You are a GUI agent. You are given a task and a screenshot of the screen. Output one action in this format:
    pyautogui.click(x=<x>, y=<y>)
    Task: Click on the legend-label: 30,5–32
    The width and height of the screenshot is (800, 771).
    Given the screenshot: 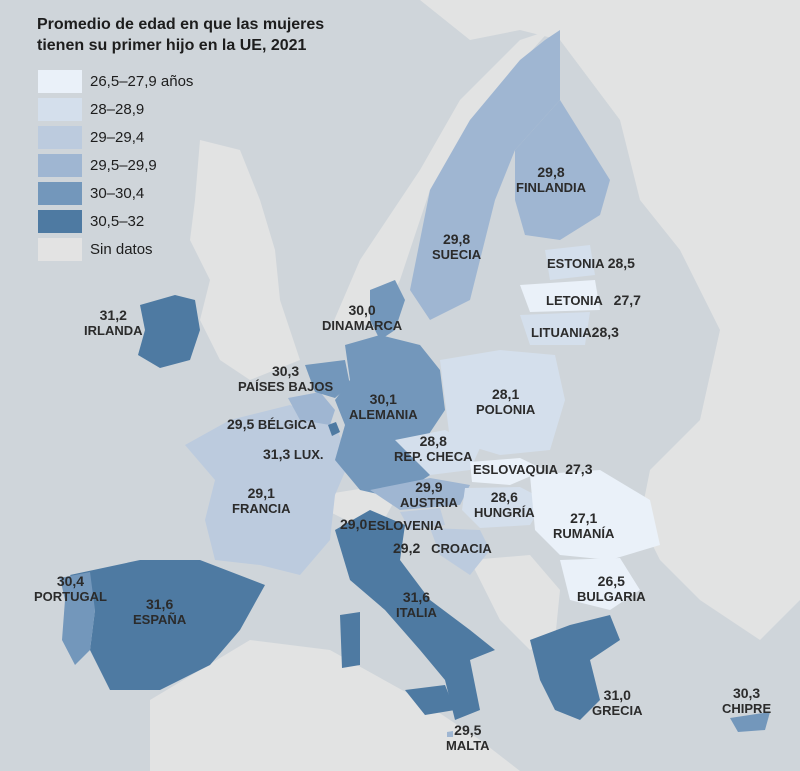 What is the action you would take?
    pyautogui.click(x=117, y=221)
    